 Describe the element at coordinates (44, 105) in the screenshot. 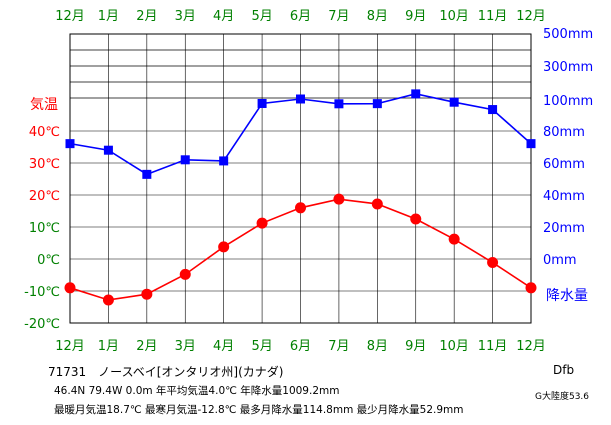

I see `left-axis-title: 気温` at that location.